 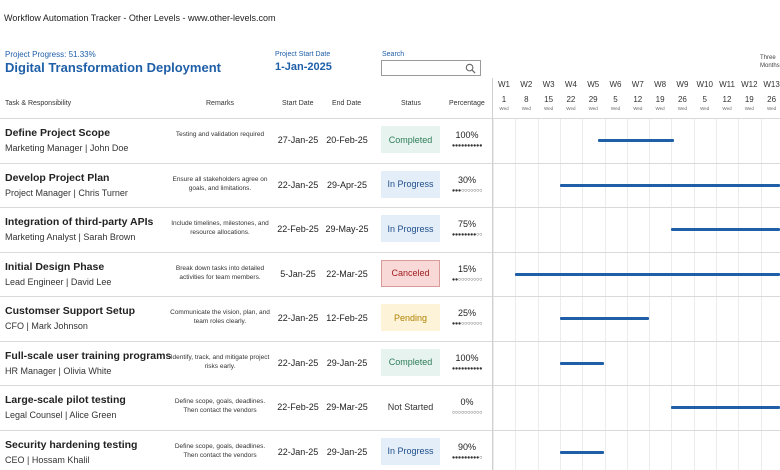 I want to click on task-name: Define Project Scope, so click(x=58, y=133).